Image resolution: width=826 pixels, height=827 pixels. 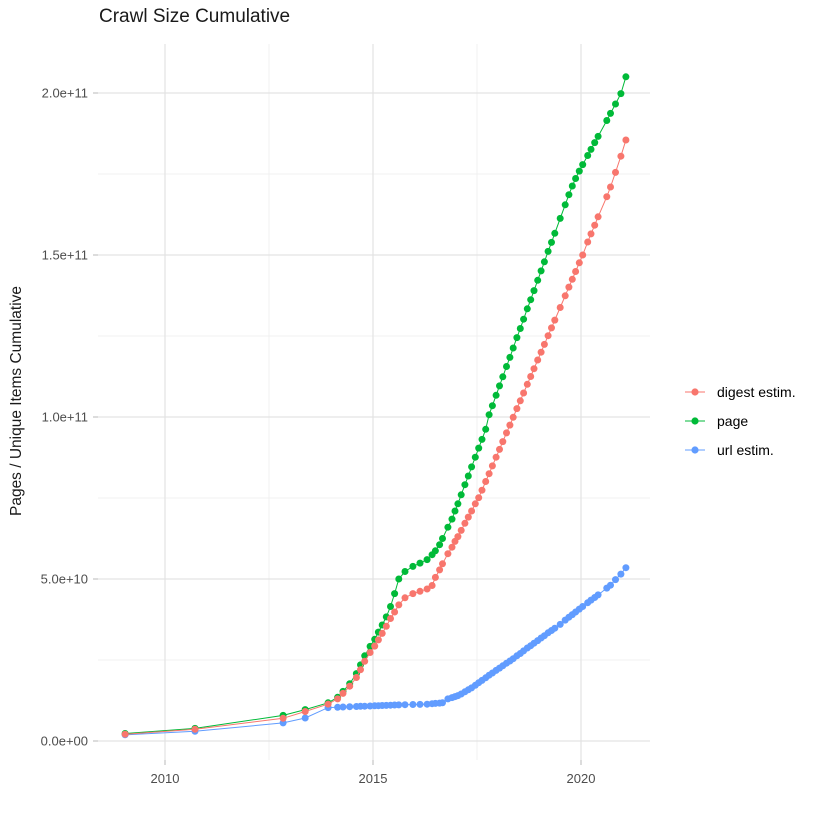 I want to click on legend-key-digest-icon, so click(x=695, y=391).